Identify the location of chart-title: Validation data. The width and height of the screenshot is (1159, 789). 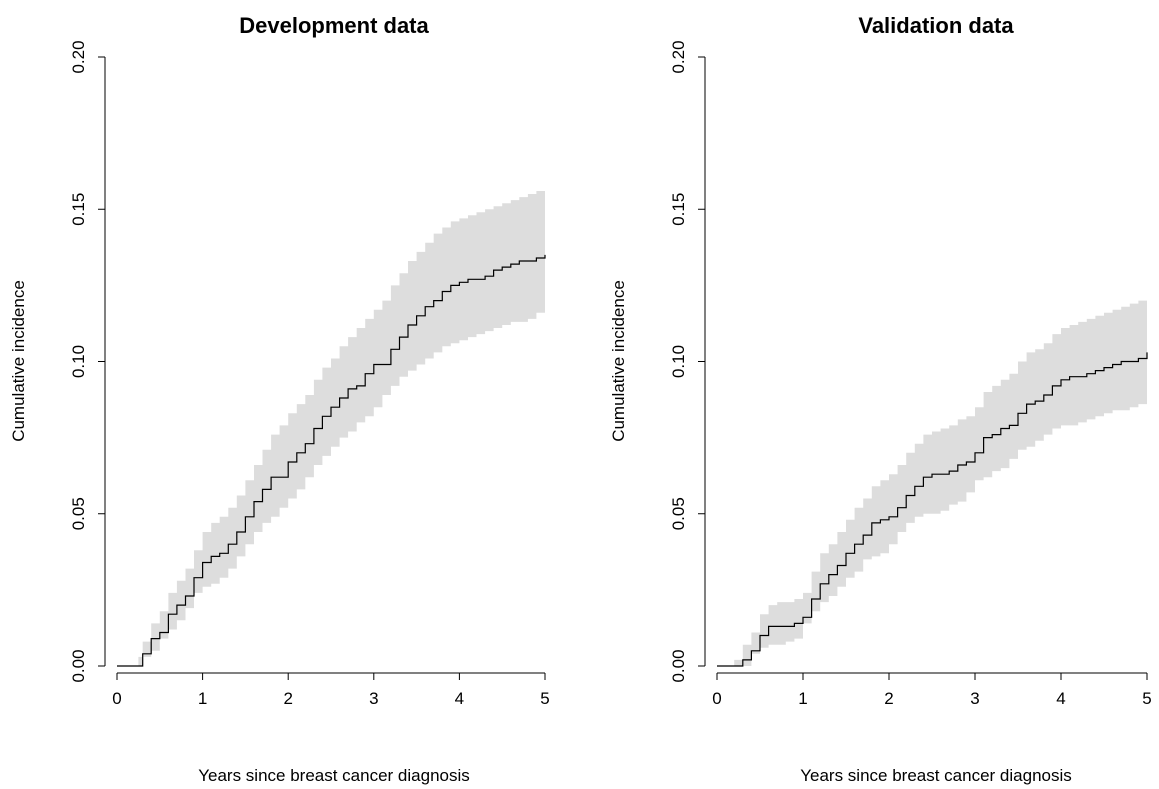
(936, 25).